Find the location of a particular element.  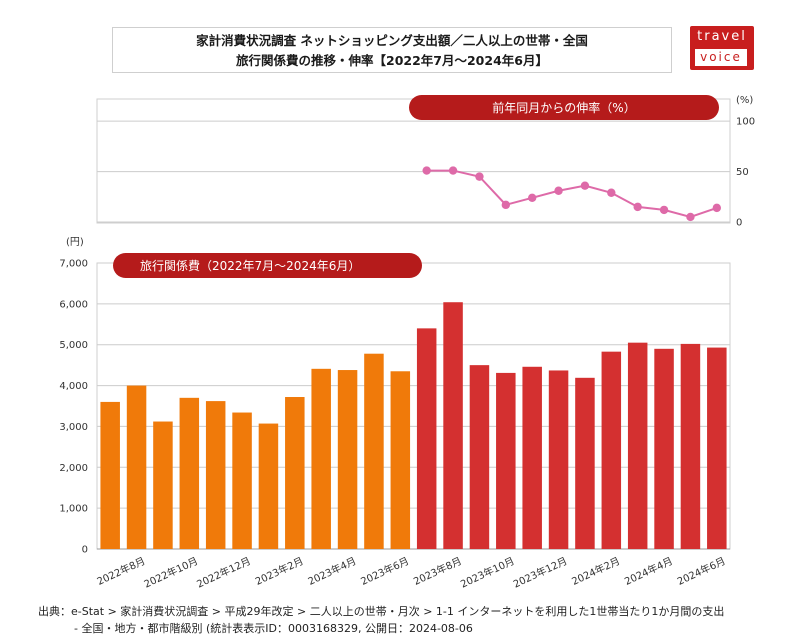

x-tick-label: 2023年6月 is located at coordinates (385, 571).